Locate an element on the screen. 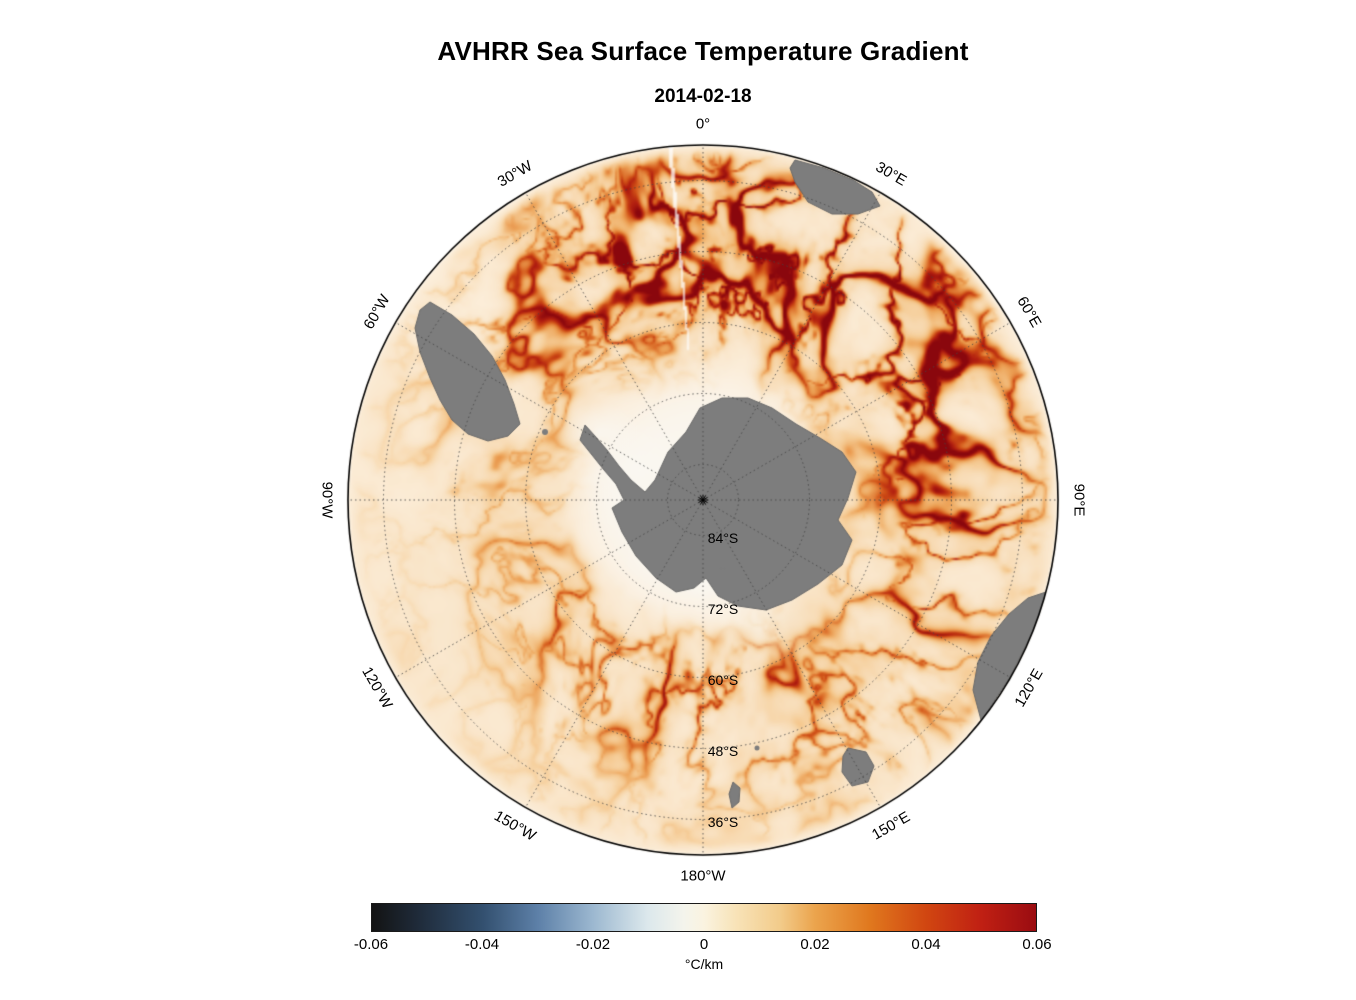 The image size is (1356, 1000). colorbar-ticks: -0.06 -0.04 -0.02 0 0.02 0.04 0.06 is located at coordinates (703, 945).